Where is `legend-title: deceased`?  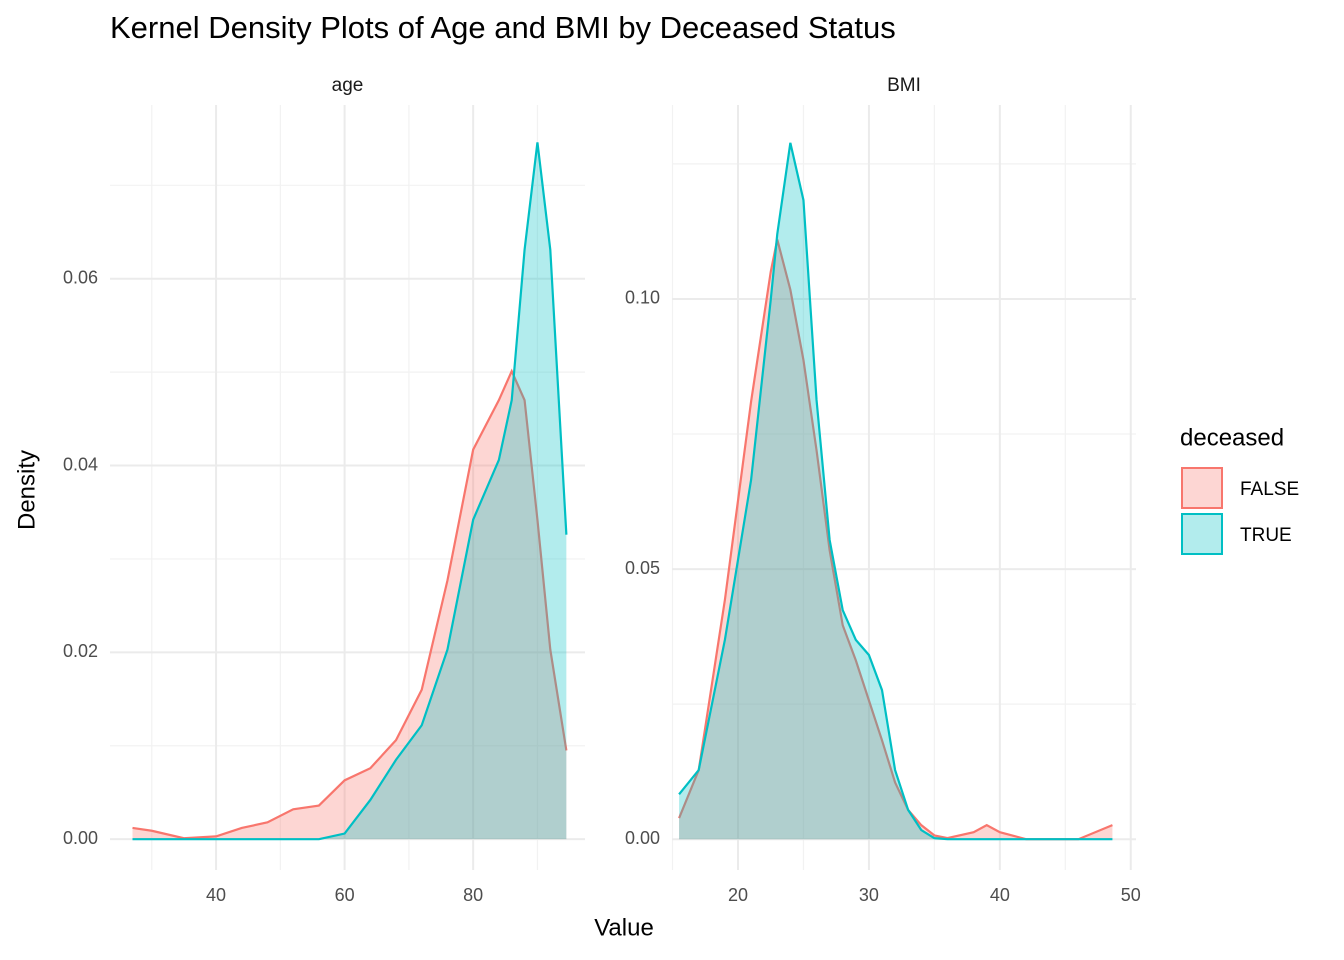 legend-title: deceased is located at coordinates (1232, 437).